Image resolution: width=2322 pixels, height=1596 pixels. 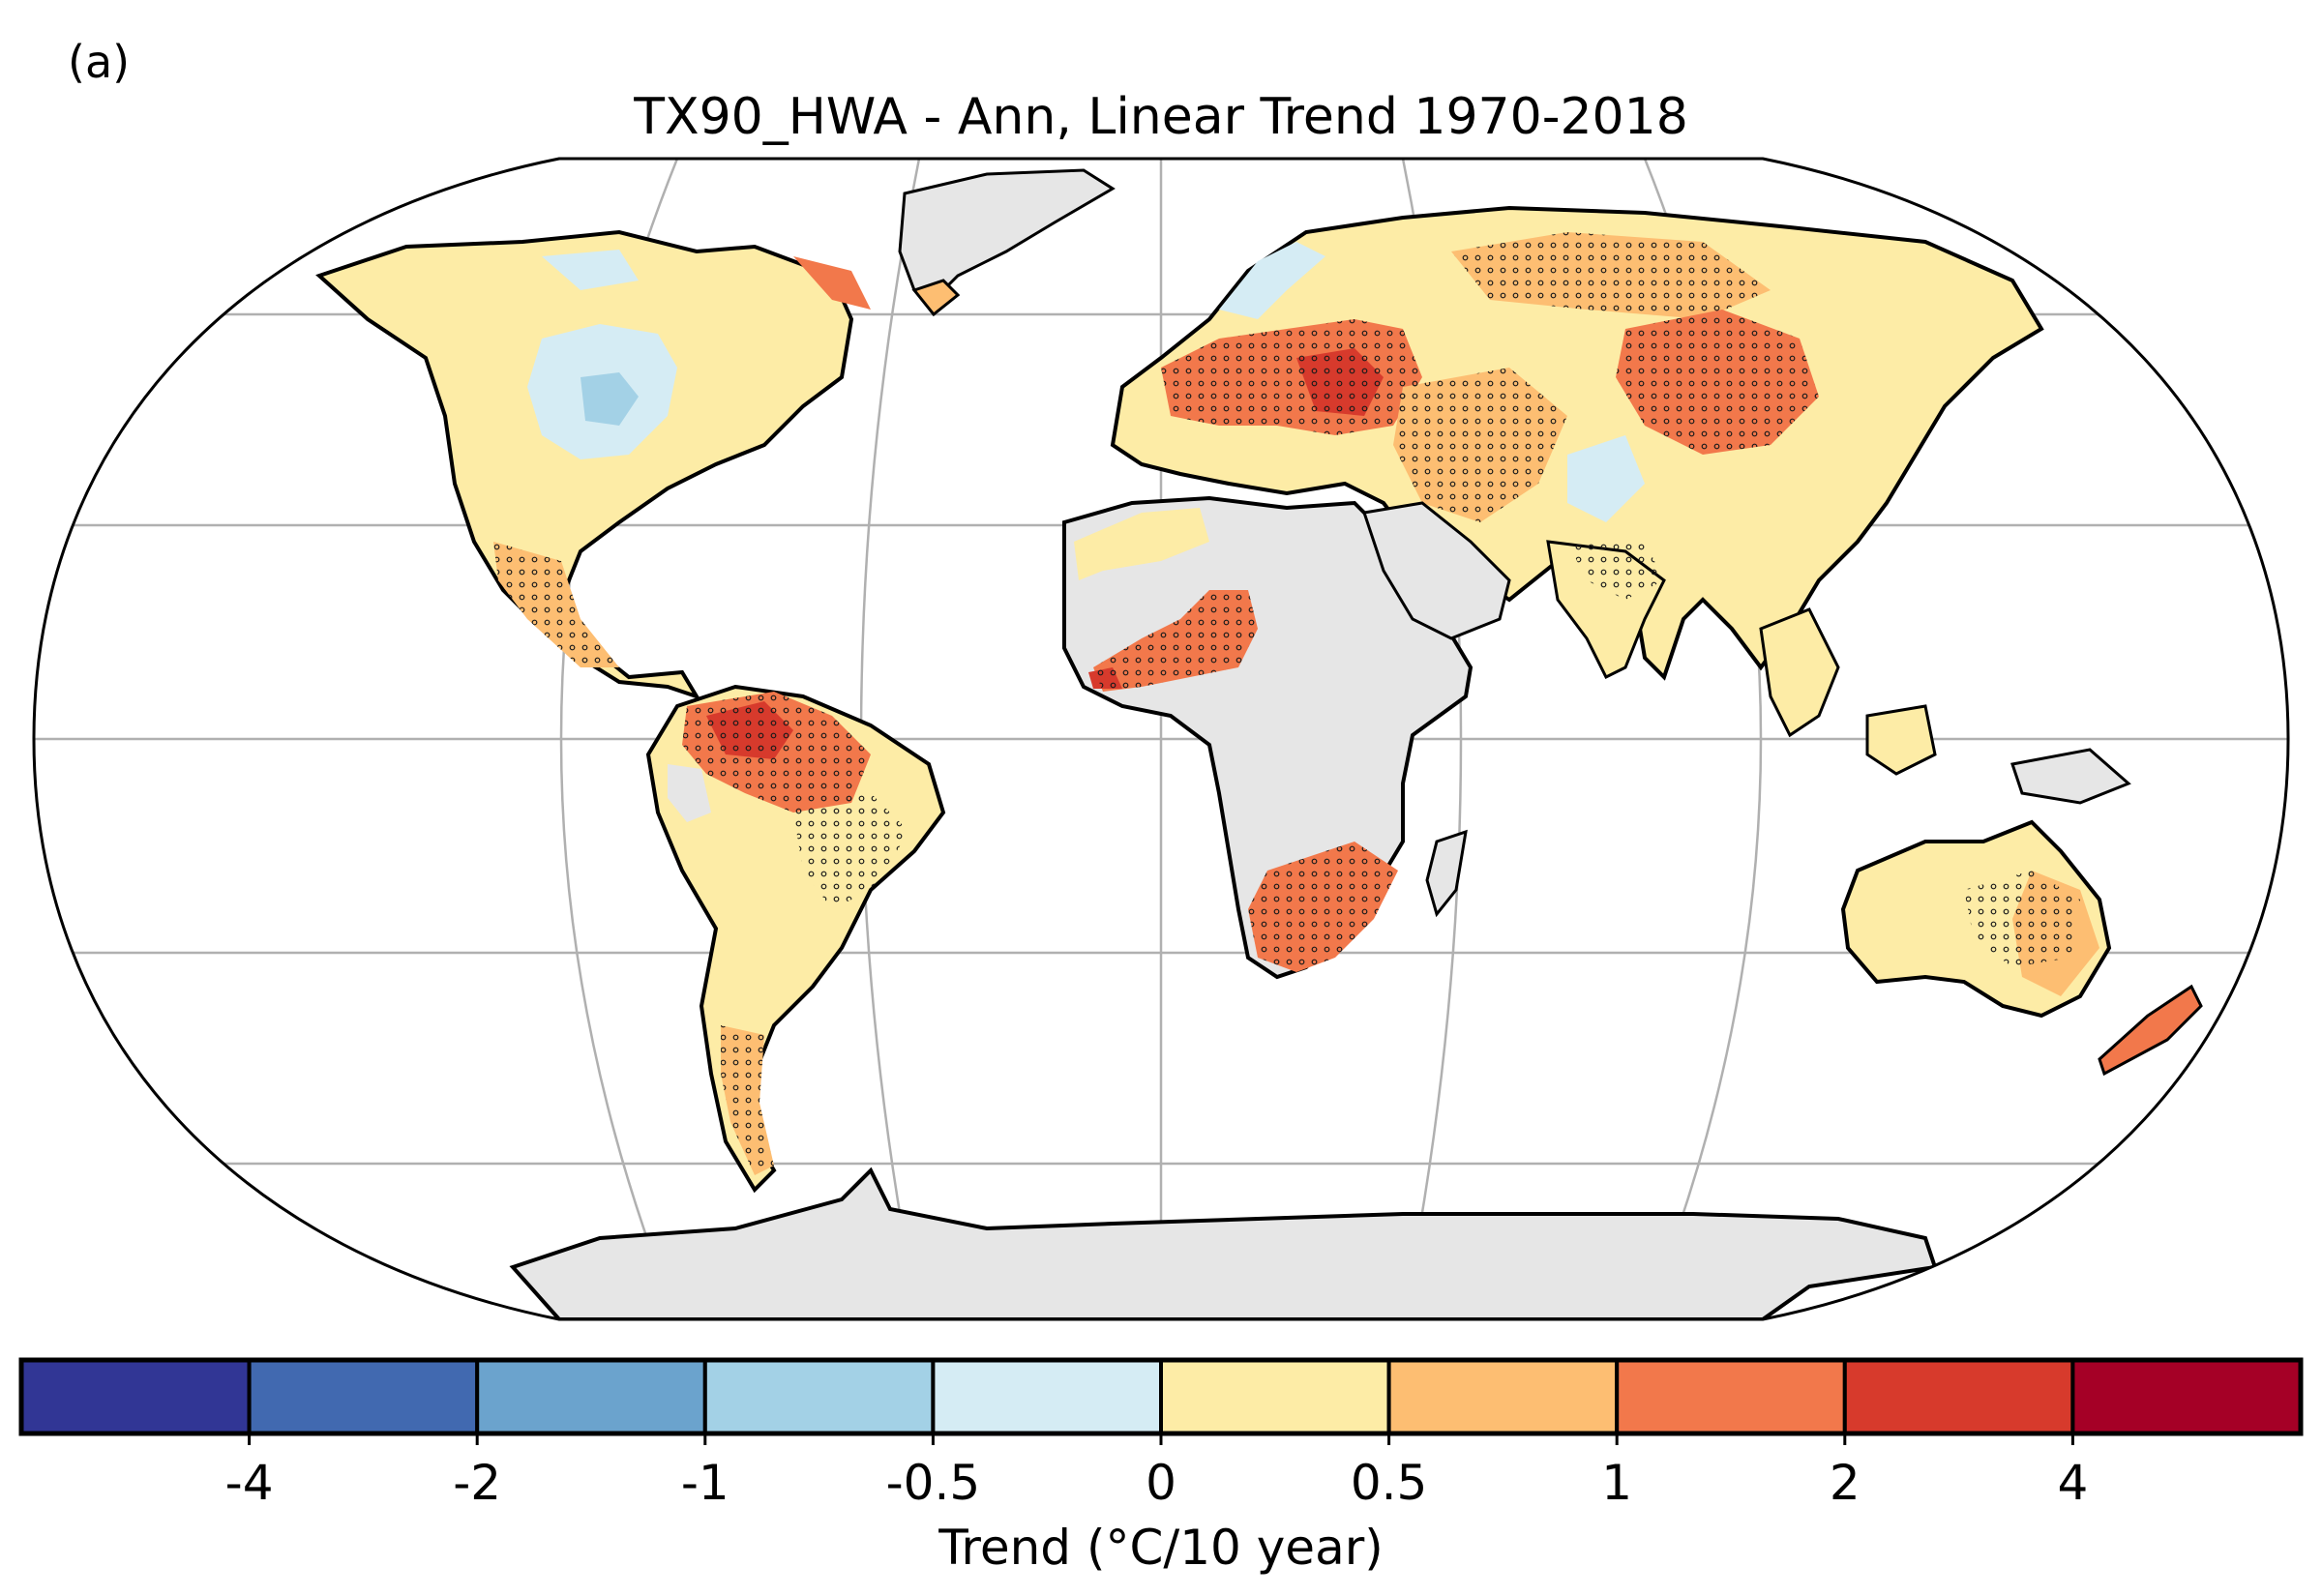 I want to click on andes-no-data, so click(x=689, y=793).